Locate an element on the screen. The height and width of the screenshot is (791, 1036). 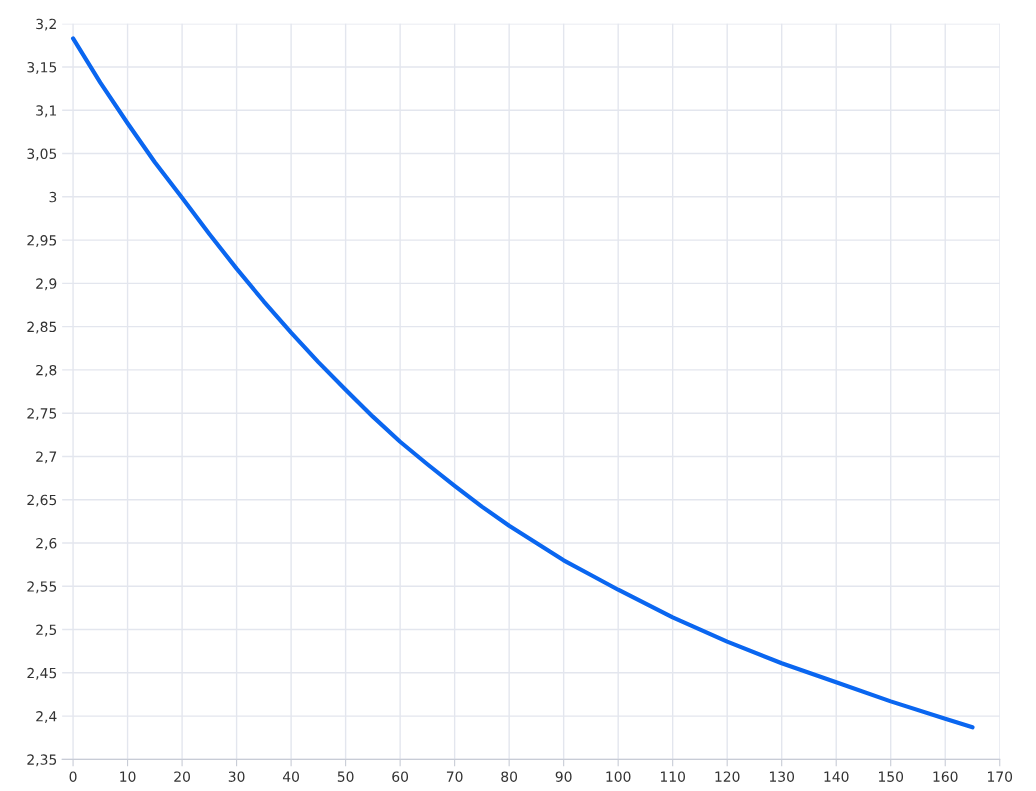
y-tick-label: 3,1 is located at coordinates (46, 111).